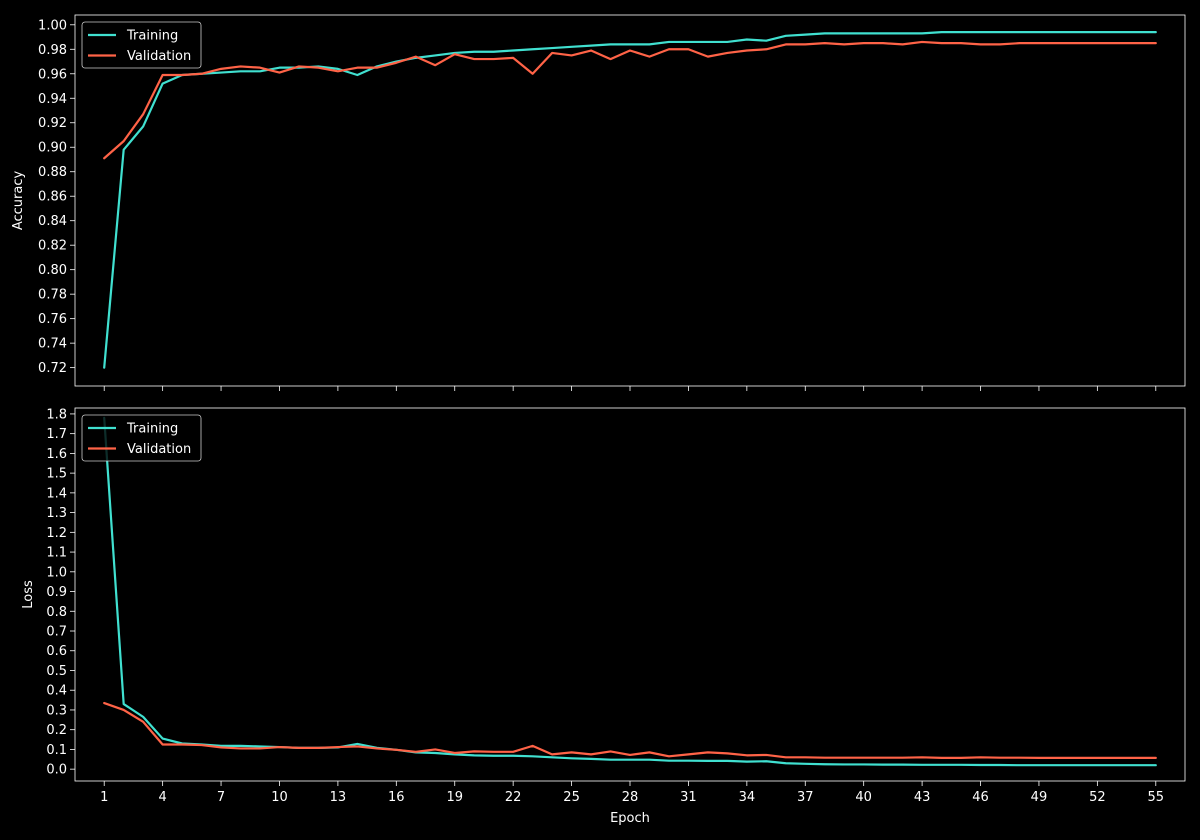 Image resolution: width=1200 pixels, height=840 pixels. I want to click on x-axis-label: Epoch, so click(630, 818).